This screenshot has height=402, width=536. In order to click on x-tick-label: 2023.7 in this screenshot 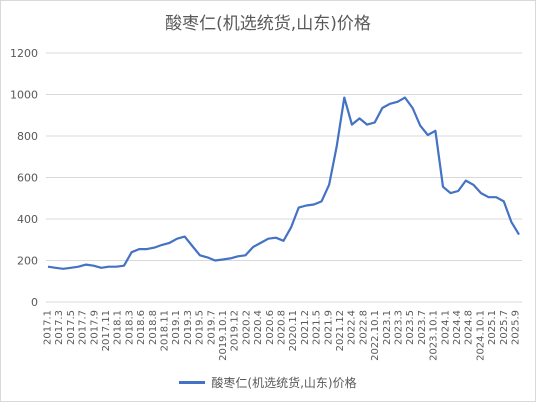, I will do `click(422, 327)`.